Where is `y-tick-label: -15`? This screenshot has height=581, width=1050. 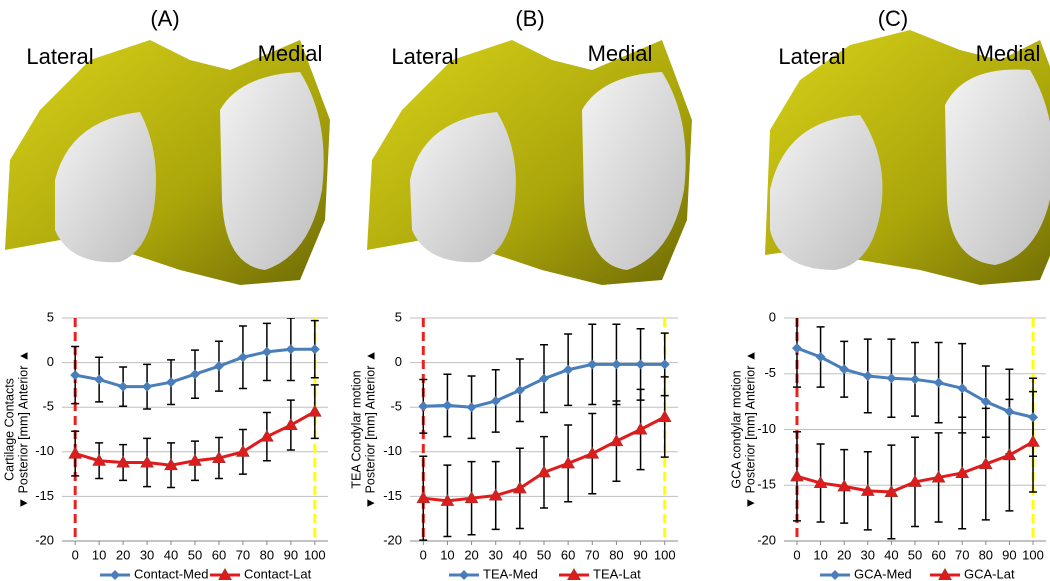
y-tick-label: -15 is located at coordinates (44, 495).